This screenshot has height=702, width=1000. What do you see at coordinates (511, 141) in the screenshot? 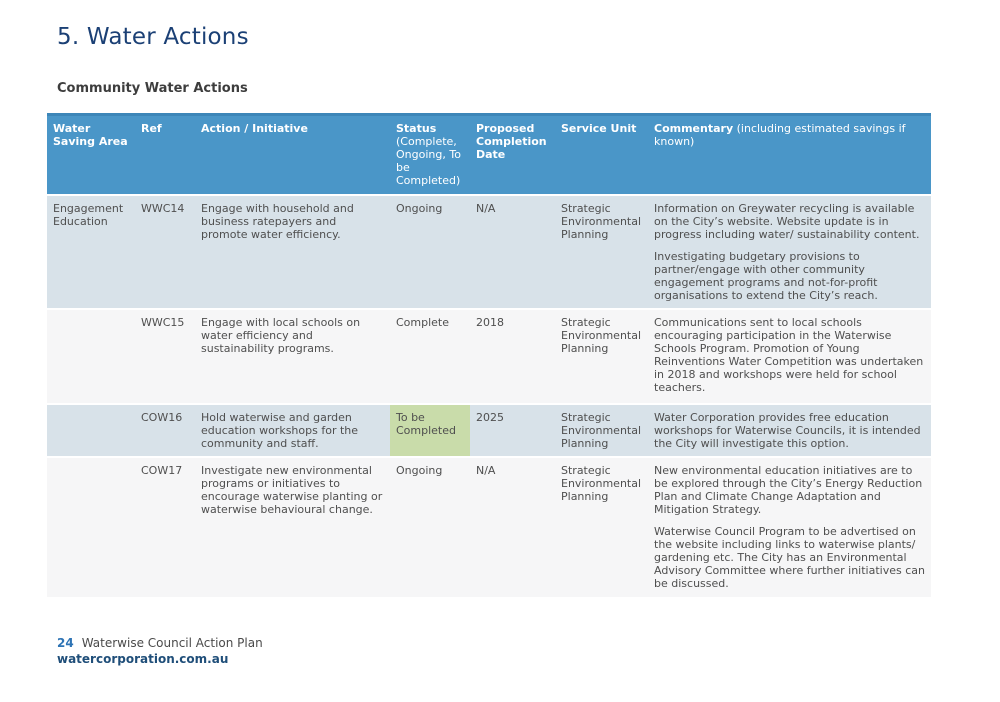
I see `header-label: Proposed Completion Date` at bounding box center [511, 141].